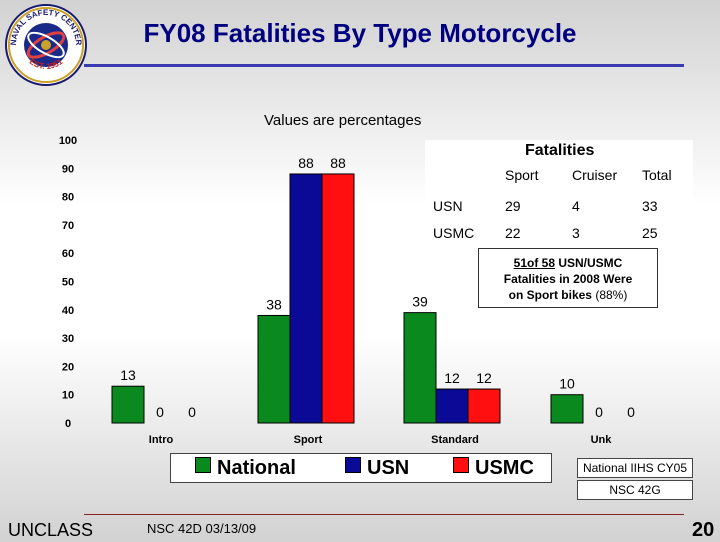  I want to click on data-label-usn-unk: 0, so click(599, 412).